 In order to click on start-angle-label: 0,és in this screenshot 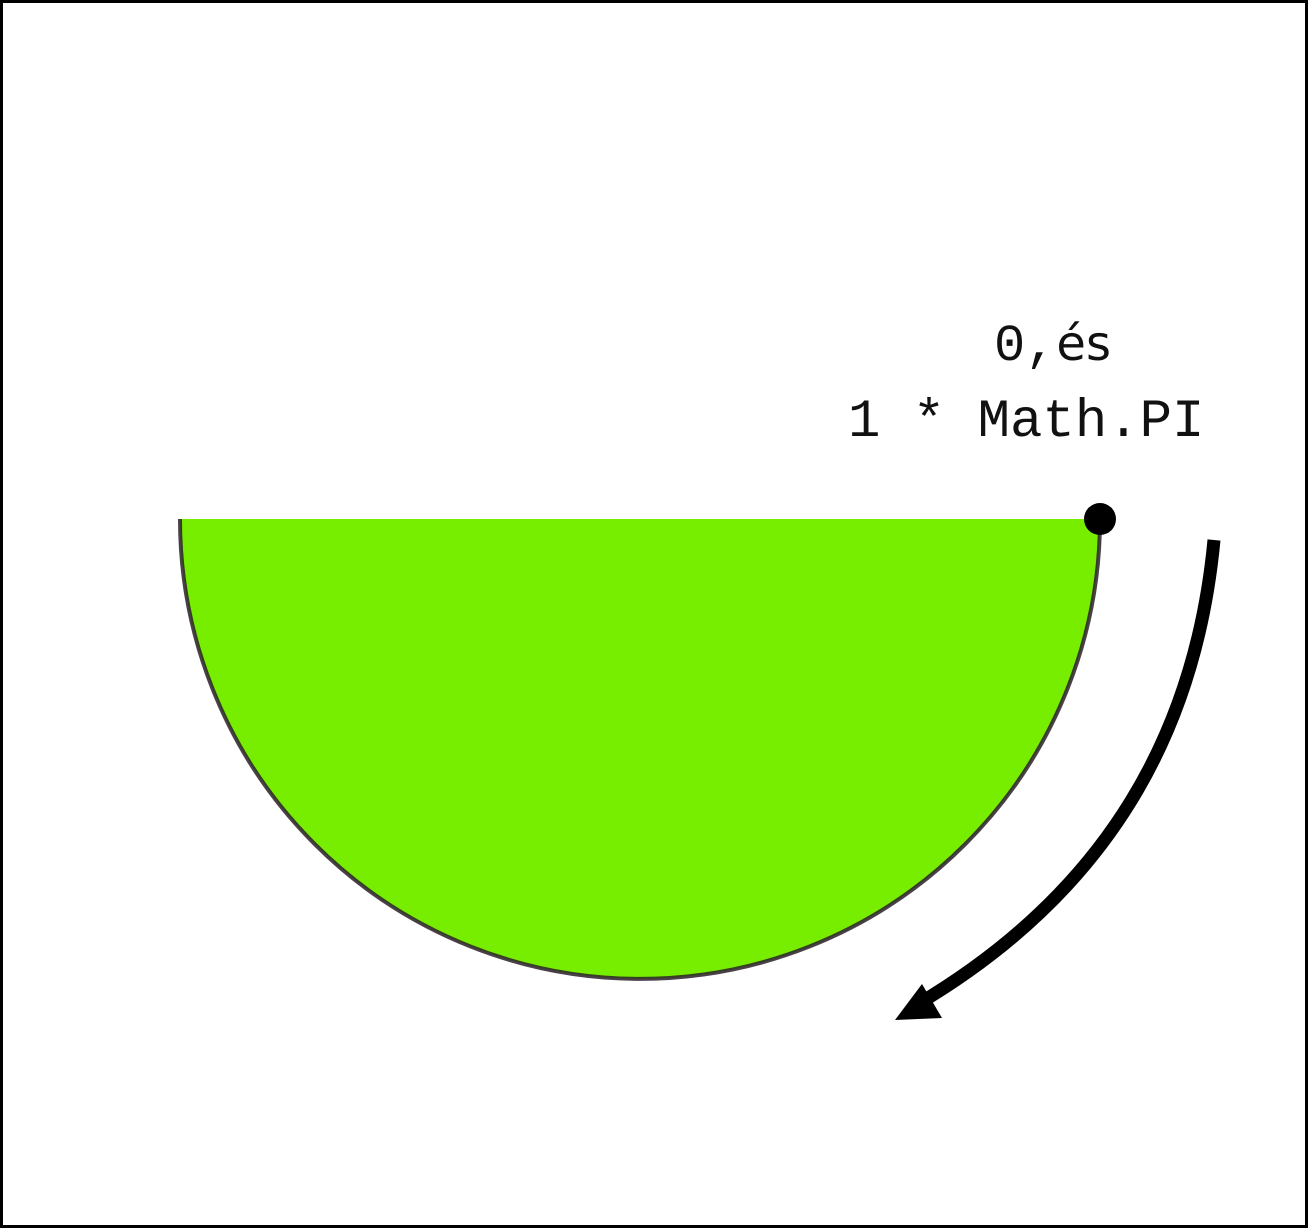, I will do `click(1052, 345)`.